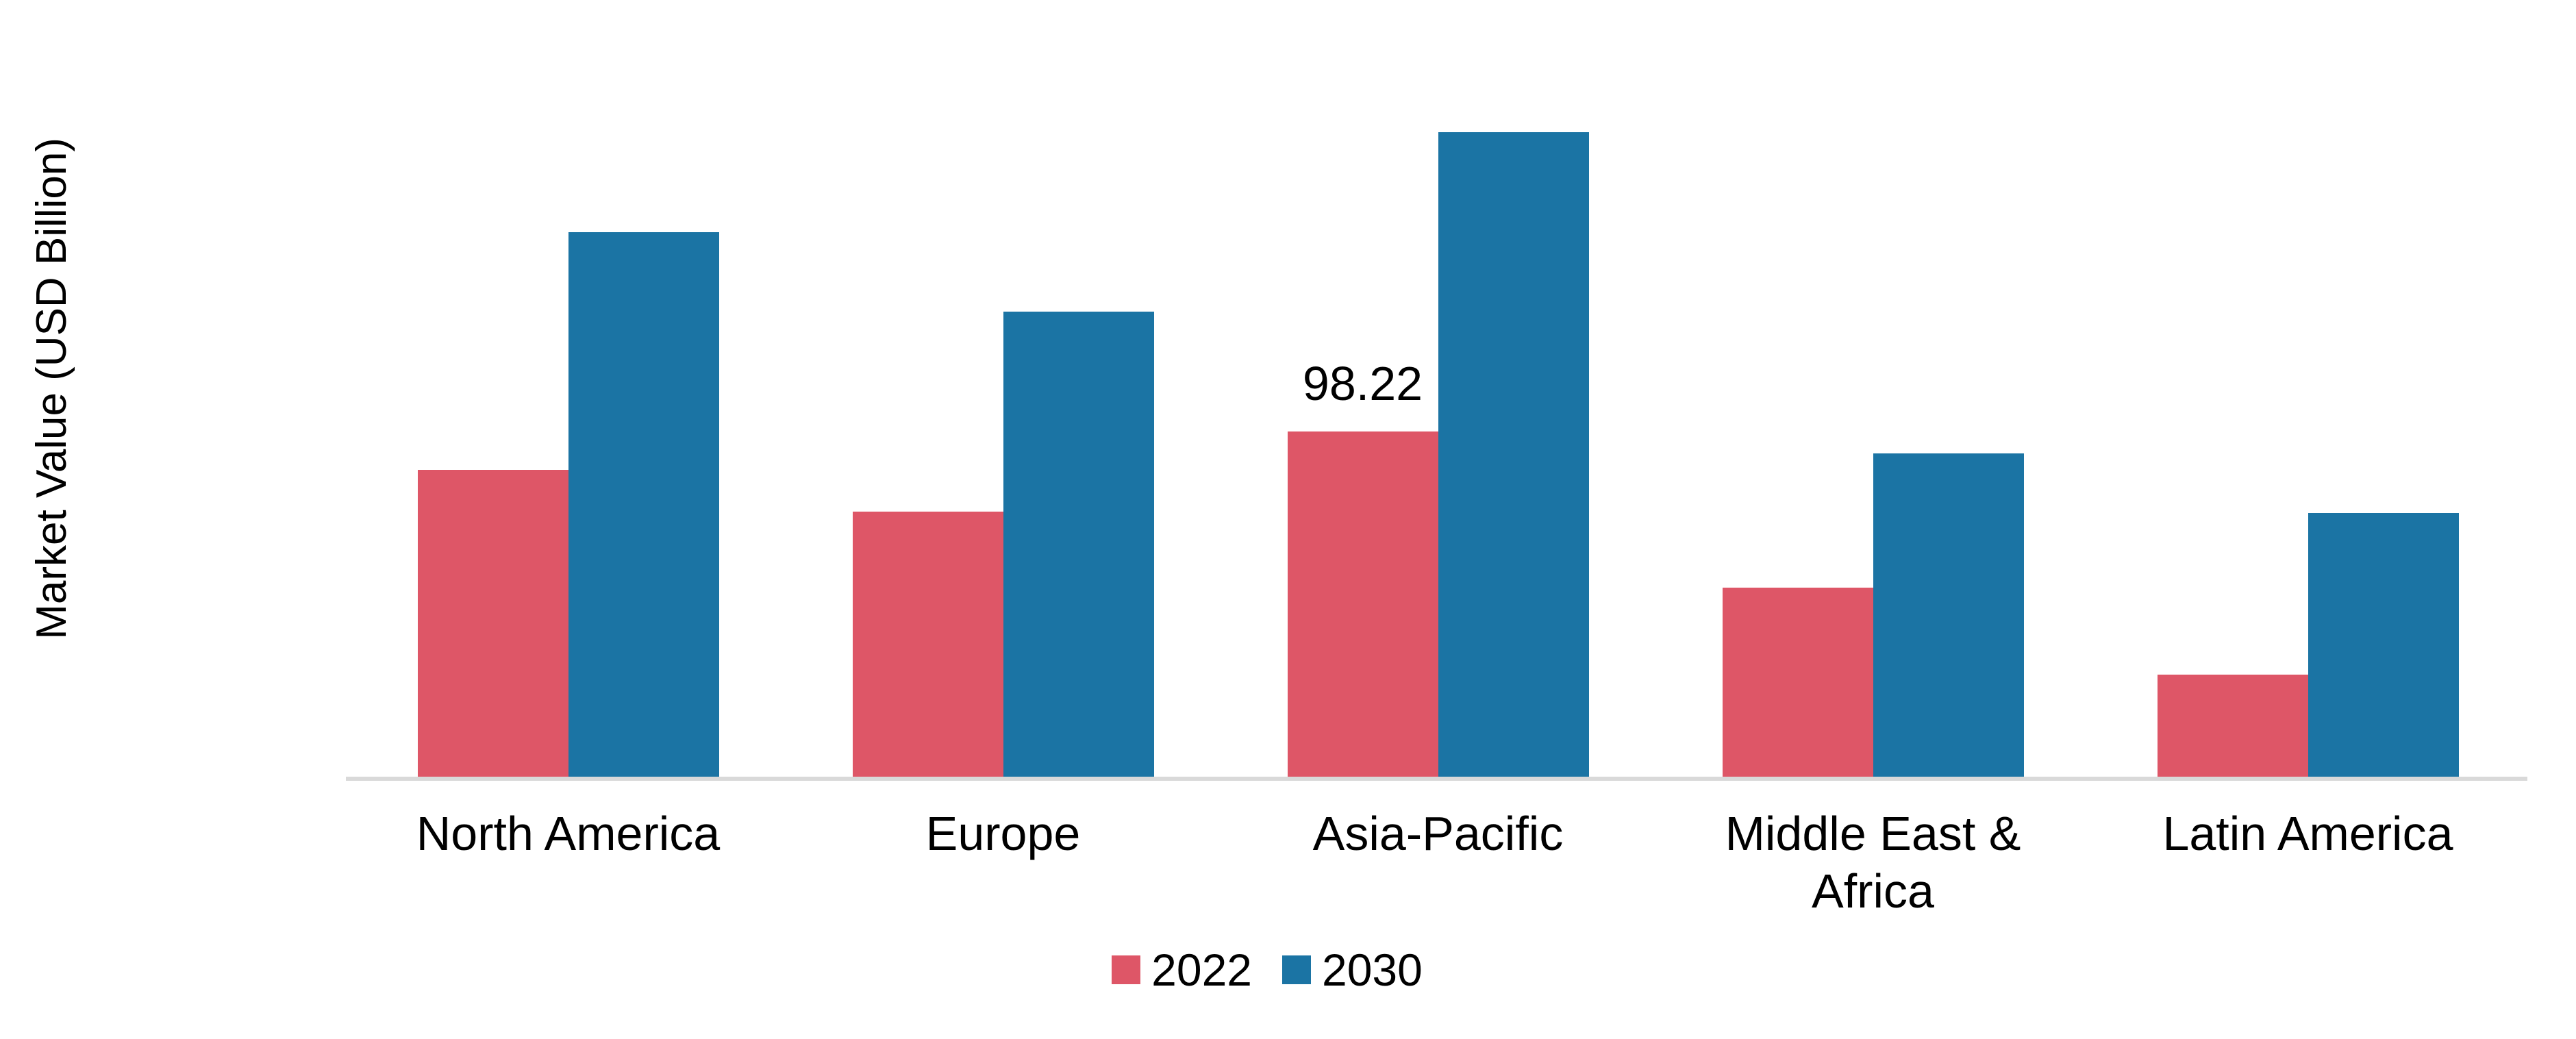 Image resolution: width=2576 pixels, height=1039 pixels. I want to click on bar-2022-europe, so click(928, 645).